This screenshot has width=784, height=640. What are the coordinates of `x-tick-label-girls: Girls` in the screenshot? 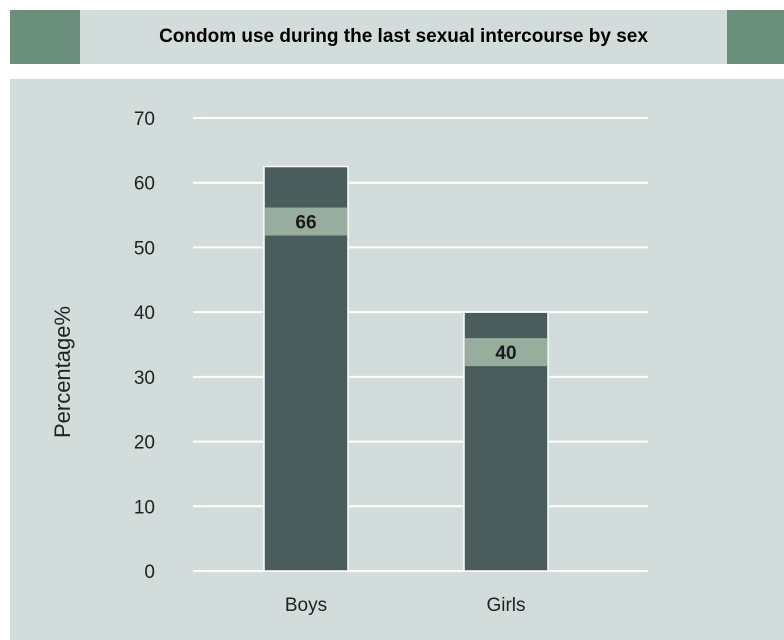 It's located at (505, 605).